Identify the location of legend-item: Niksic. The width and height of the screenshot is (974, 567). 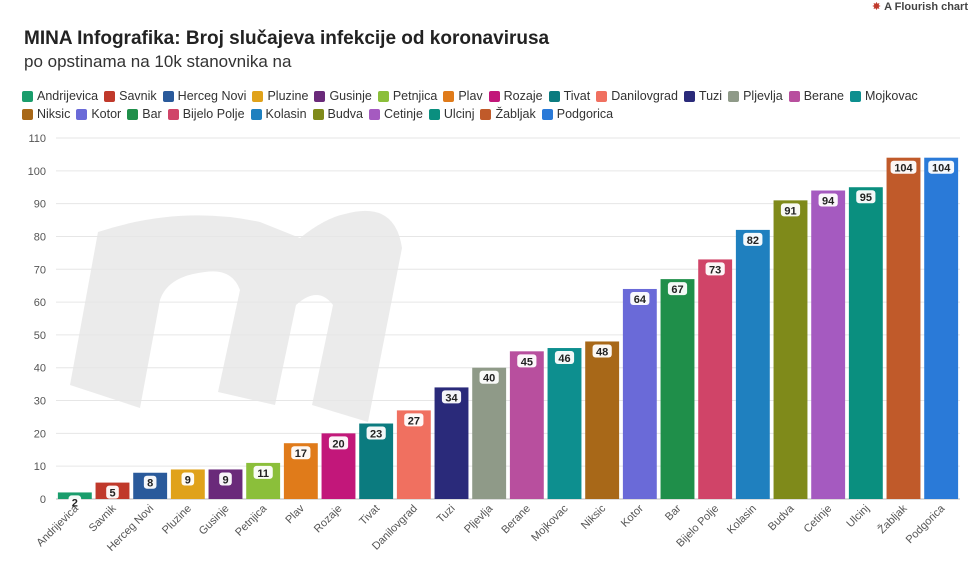
(46, 114).